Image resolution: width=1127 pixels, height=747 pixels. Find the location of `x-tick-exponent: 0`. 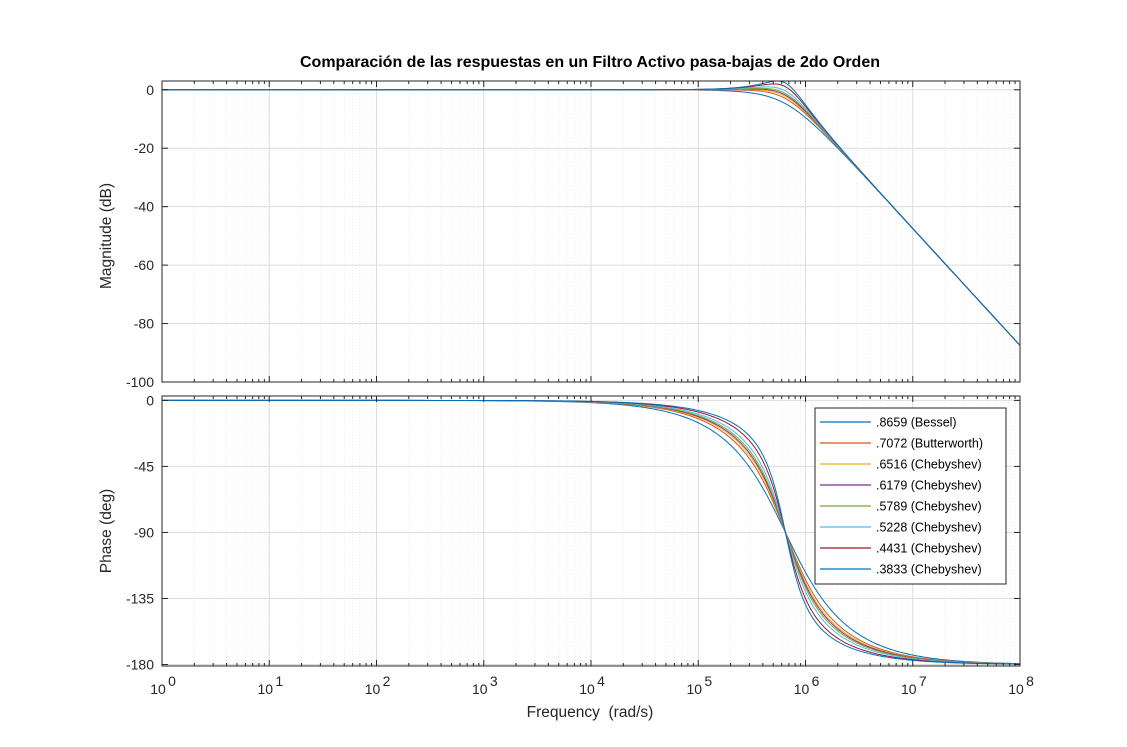

x-tick-exponent: 0 is located at coordinates (172, 681).